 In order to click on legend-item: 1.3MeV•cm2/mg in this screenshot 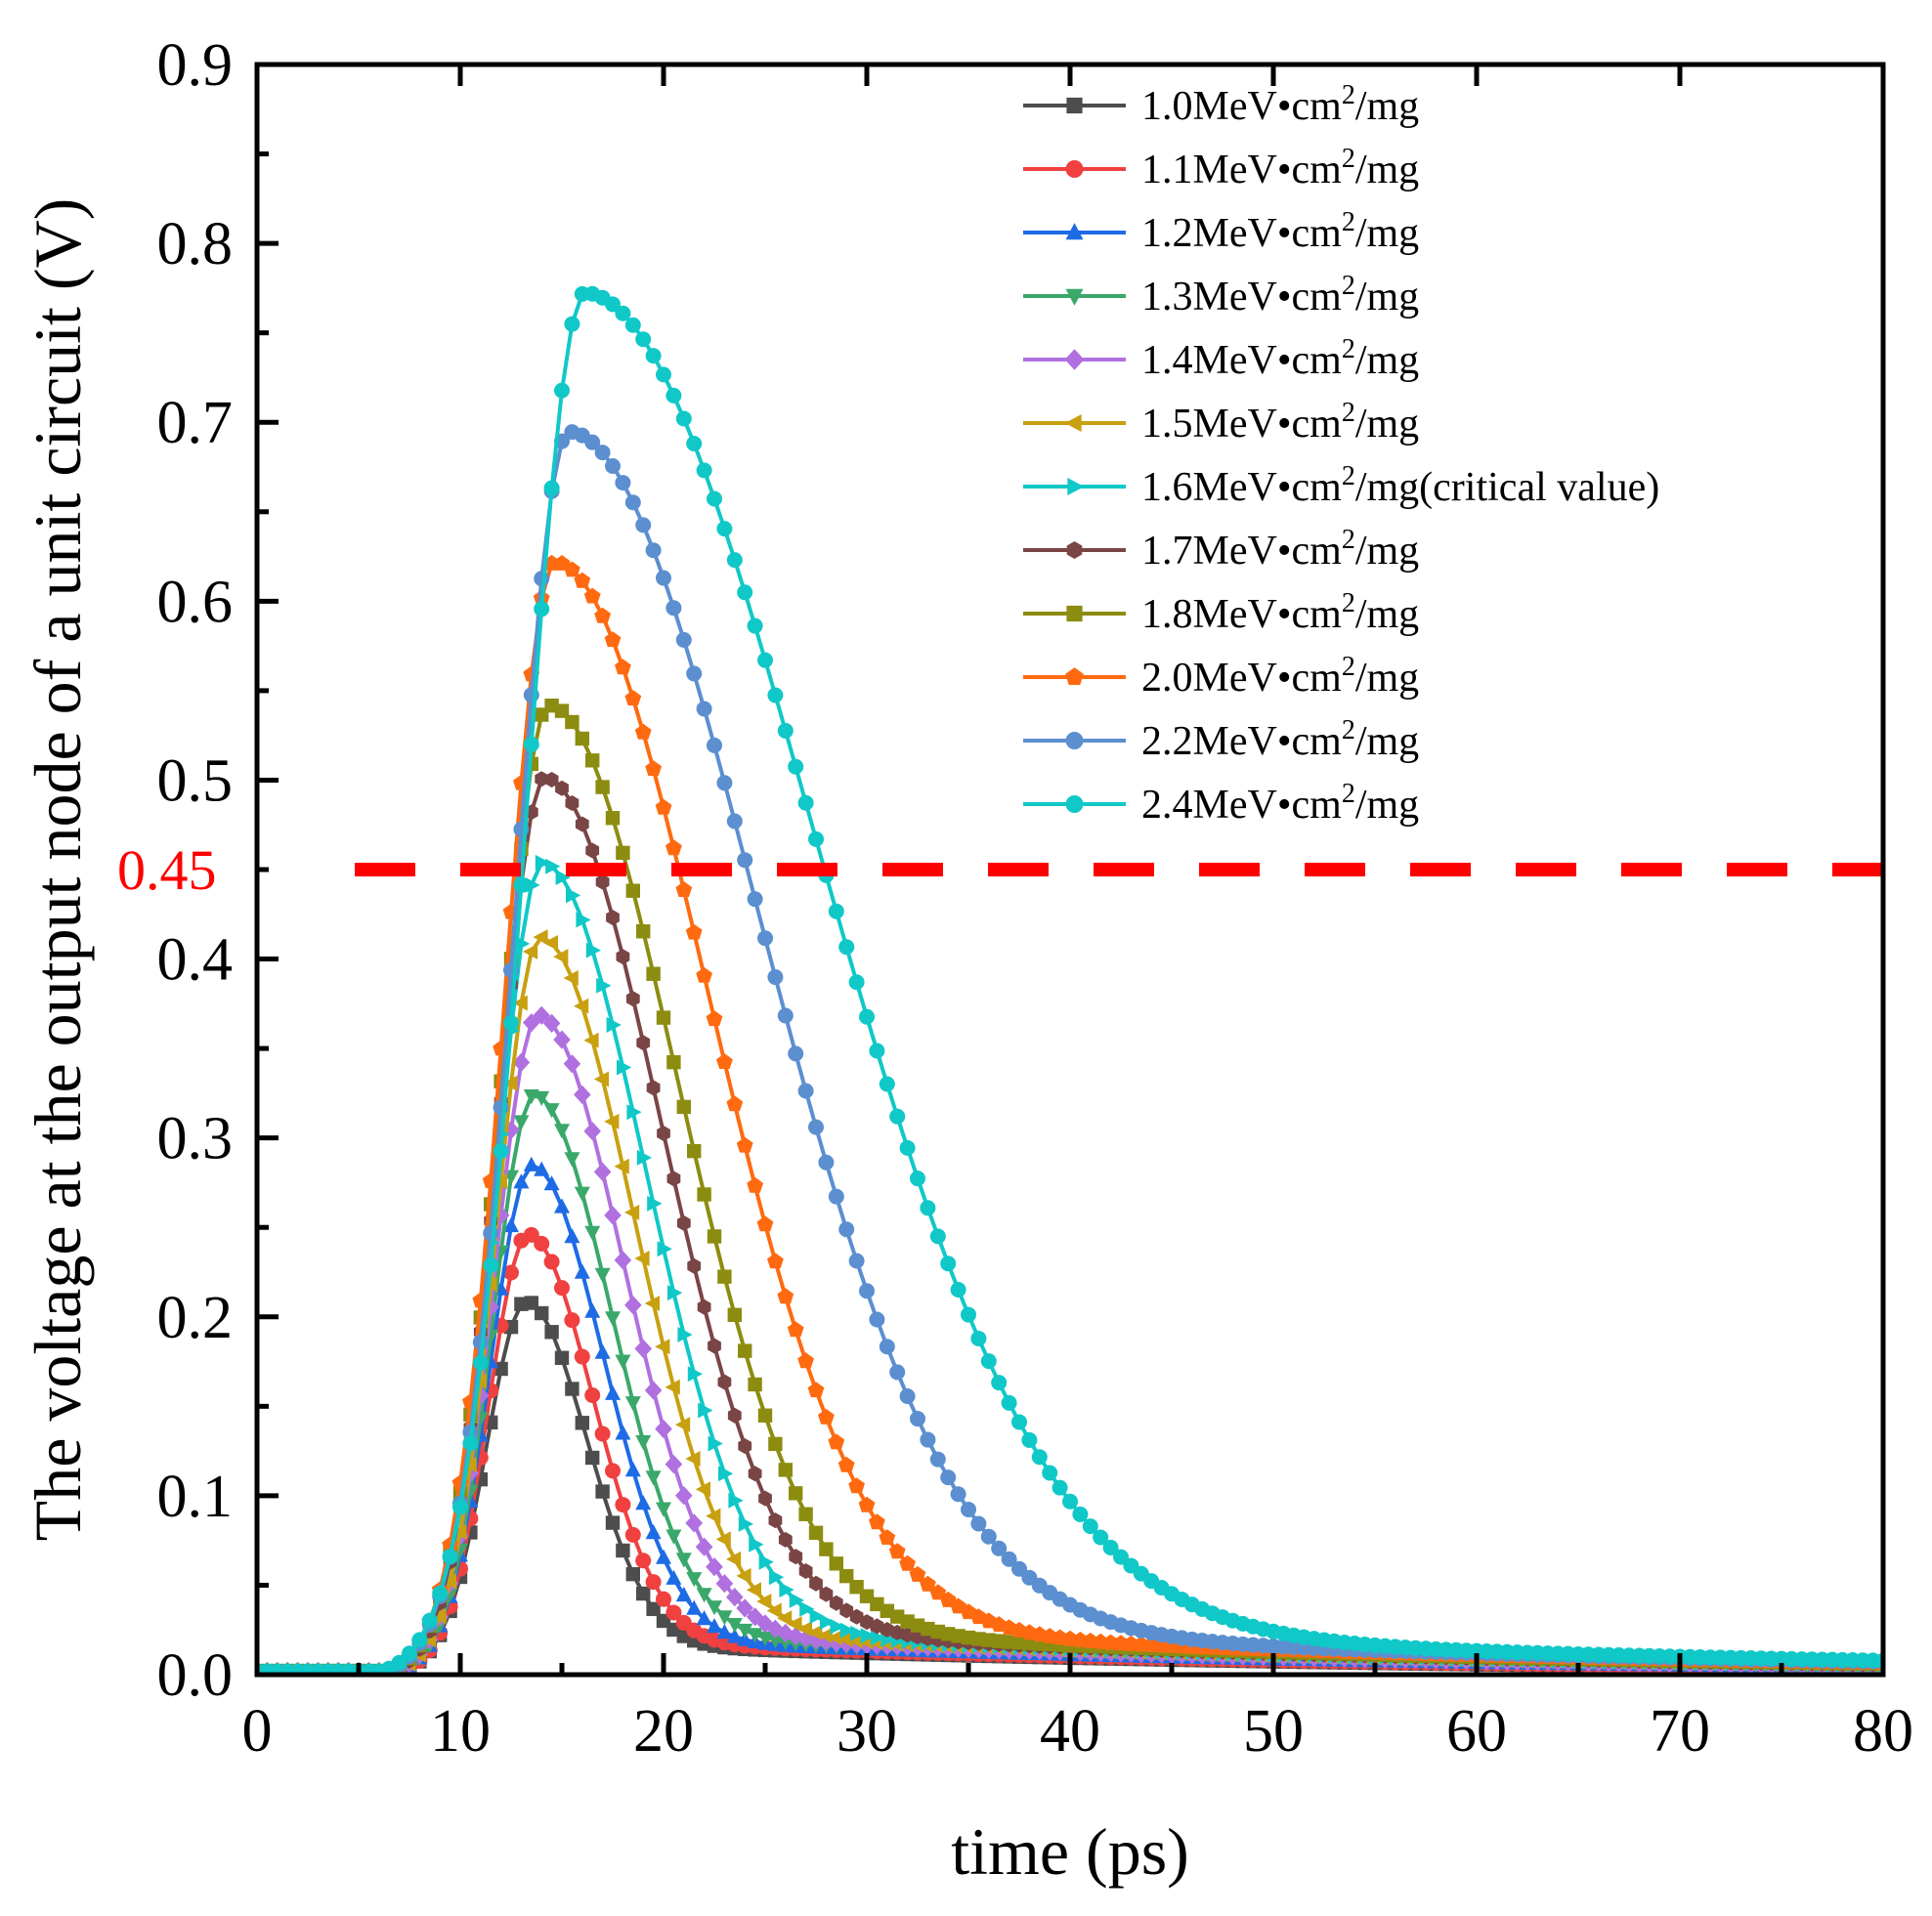, I will do `click(1221, 295)`.